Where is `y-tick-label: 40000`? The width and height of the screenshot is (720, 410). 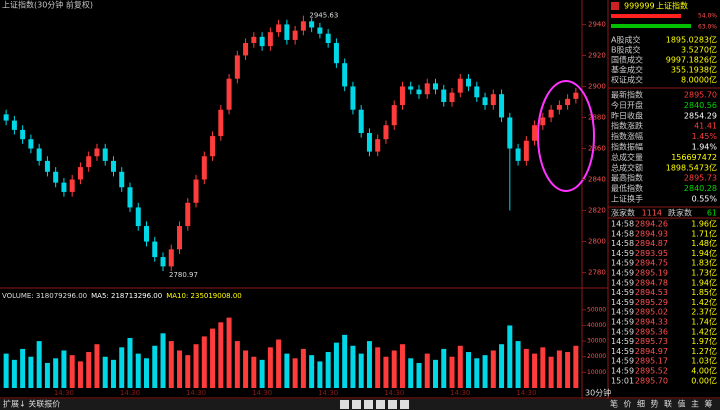
y-tick-label: 40000 is located at coordinates (596, 325).